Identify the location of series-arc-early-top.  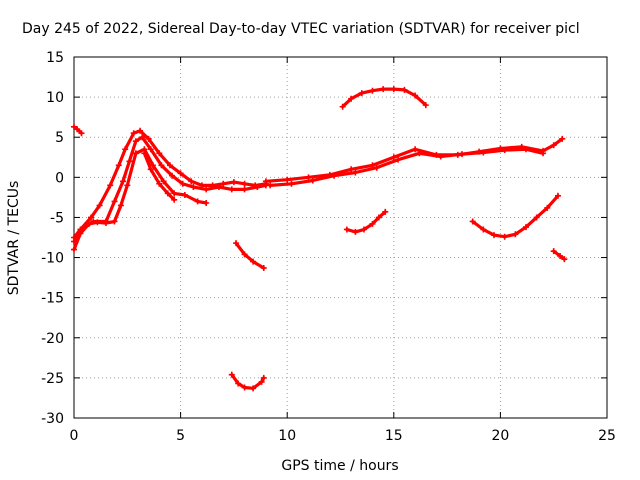
(78, 130).